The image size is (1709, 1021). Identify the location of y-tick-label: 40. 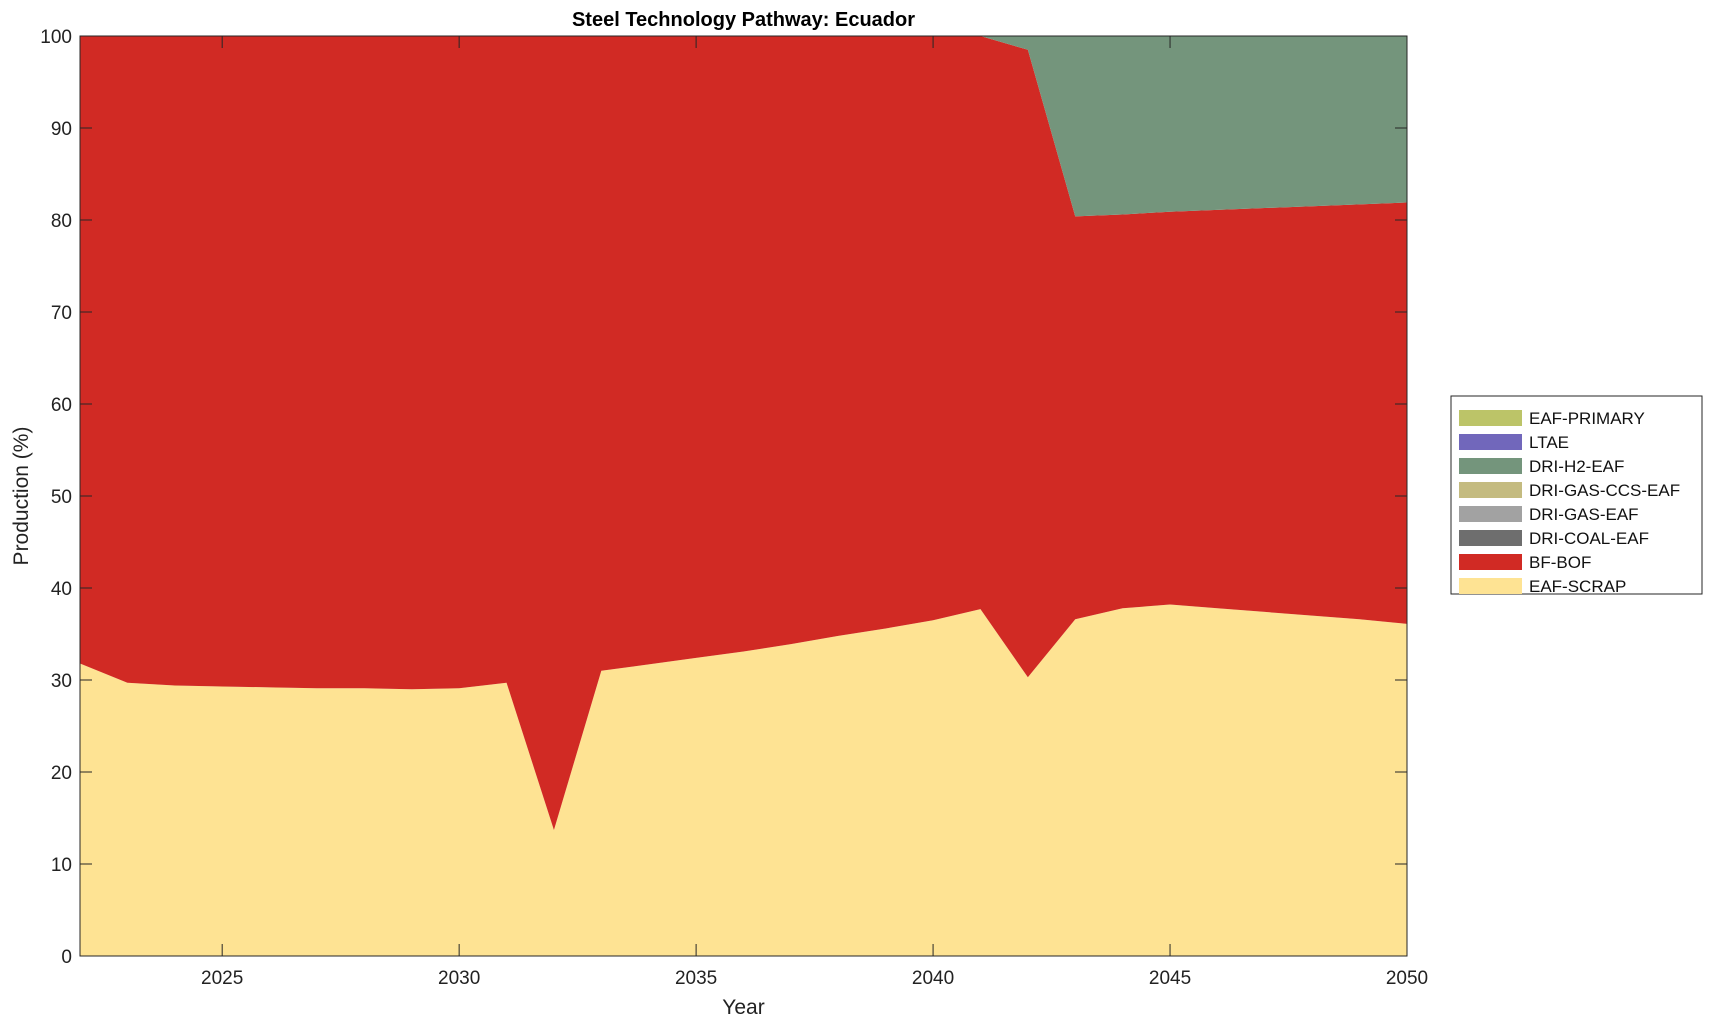
(61, 589).